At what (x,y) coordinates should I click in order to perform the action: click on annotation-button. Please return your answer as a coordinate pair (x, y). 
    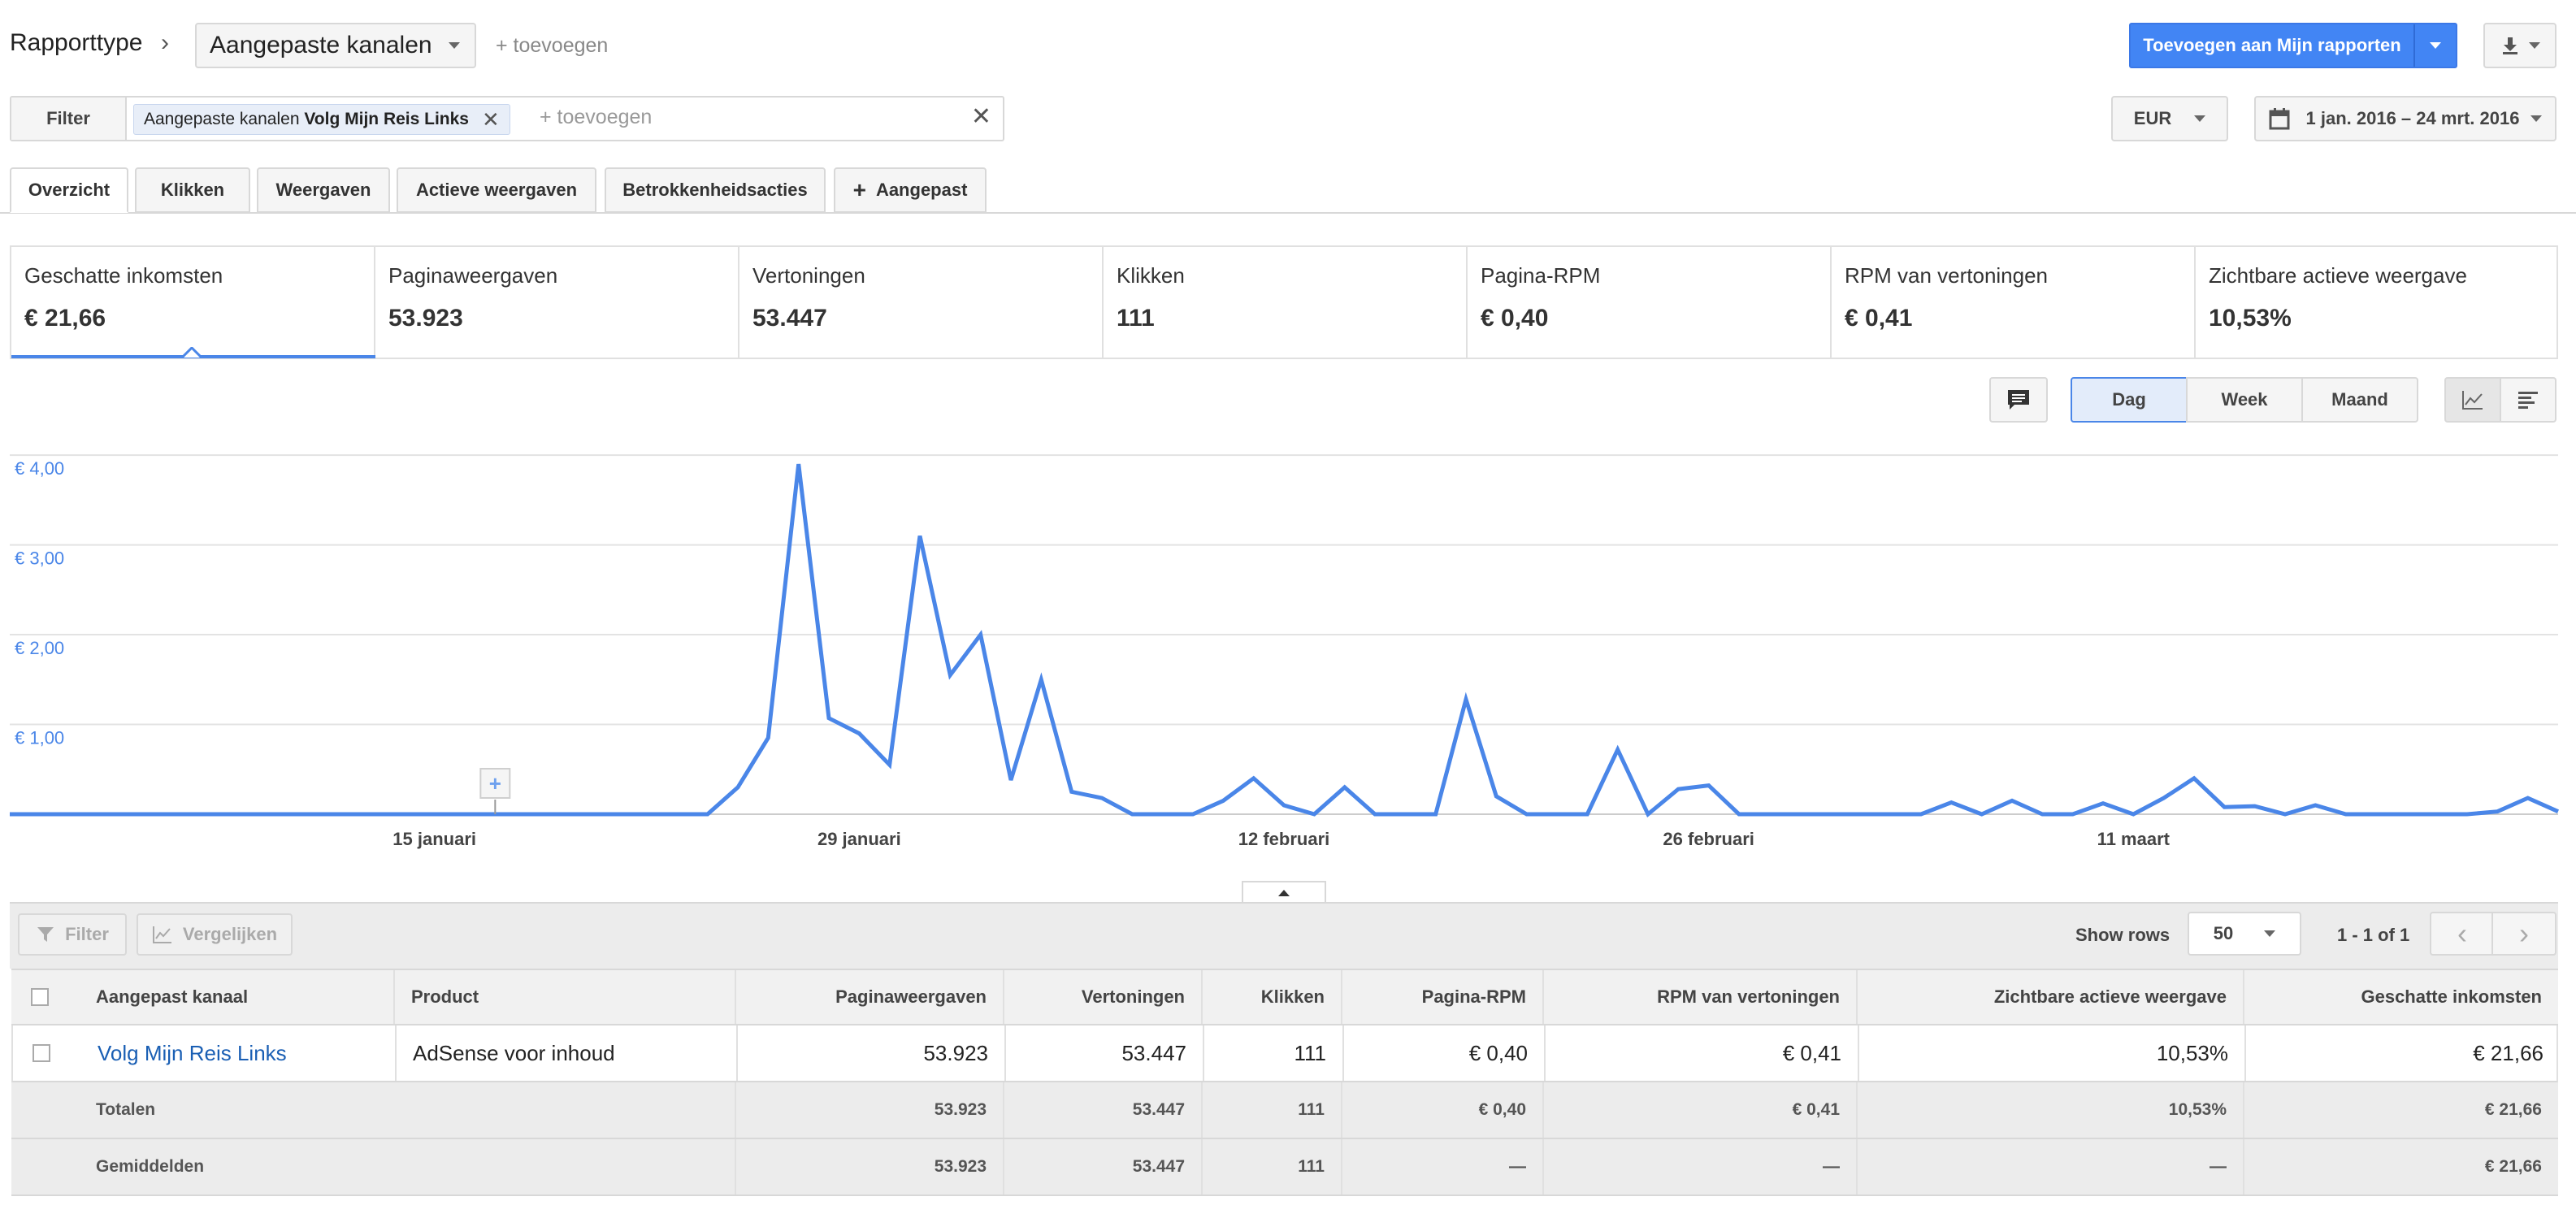
    Looking at the image, I should click on (2019, 400).